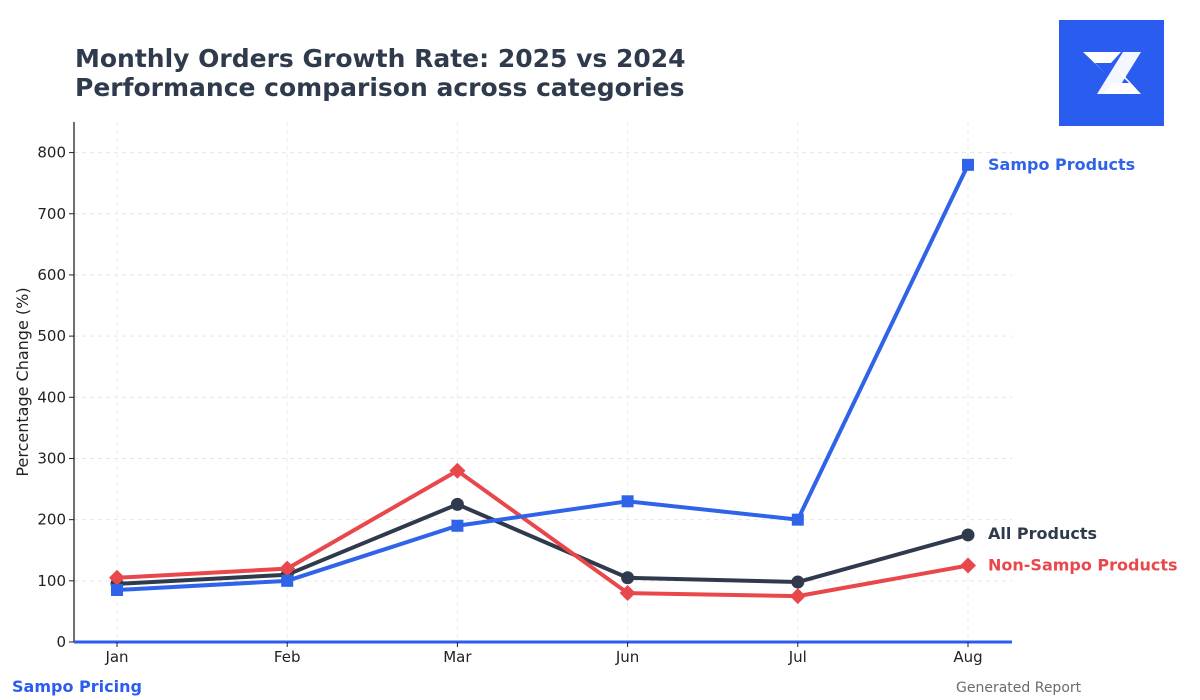 The width and height of the screenshot is (1200, 700). What do you see at coordinates (51, 336) in the screenshot?
I see `y-tick-label: 500` at bounding box center [51, 336].